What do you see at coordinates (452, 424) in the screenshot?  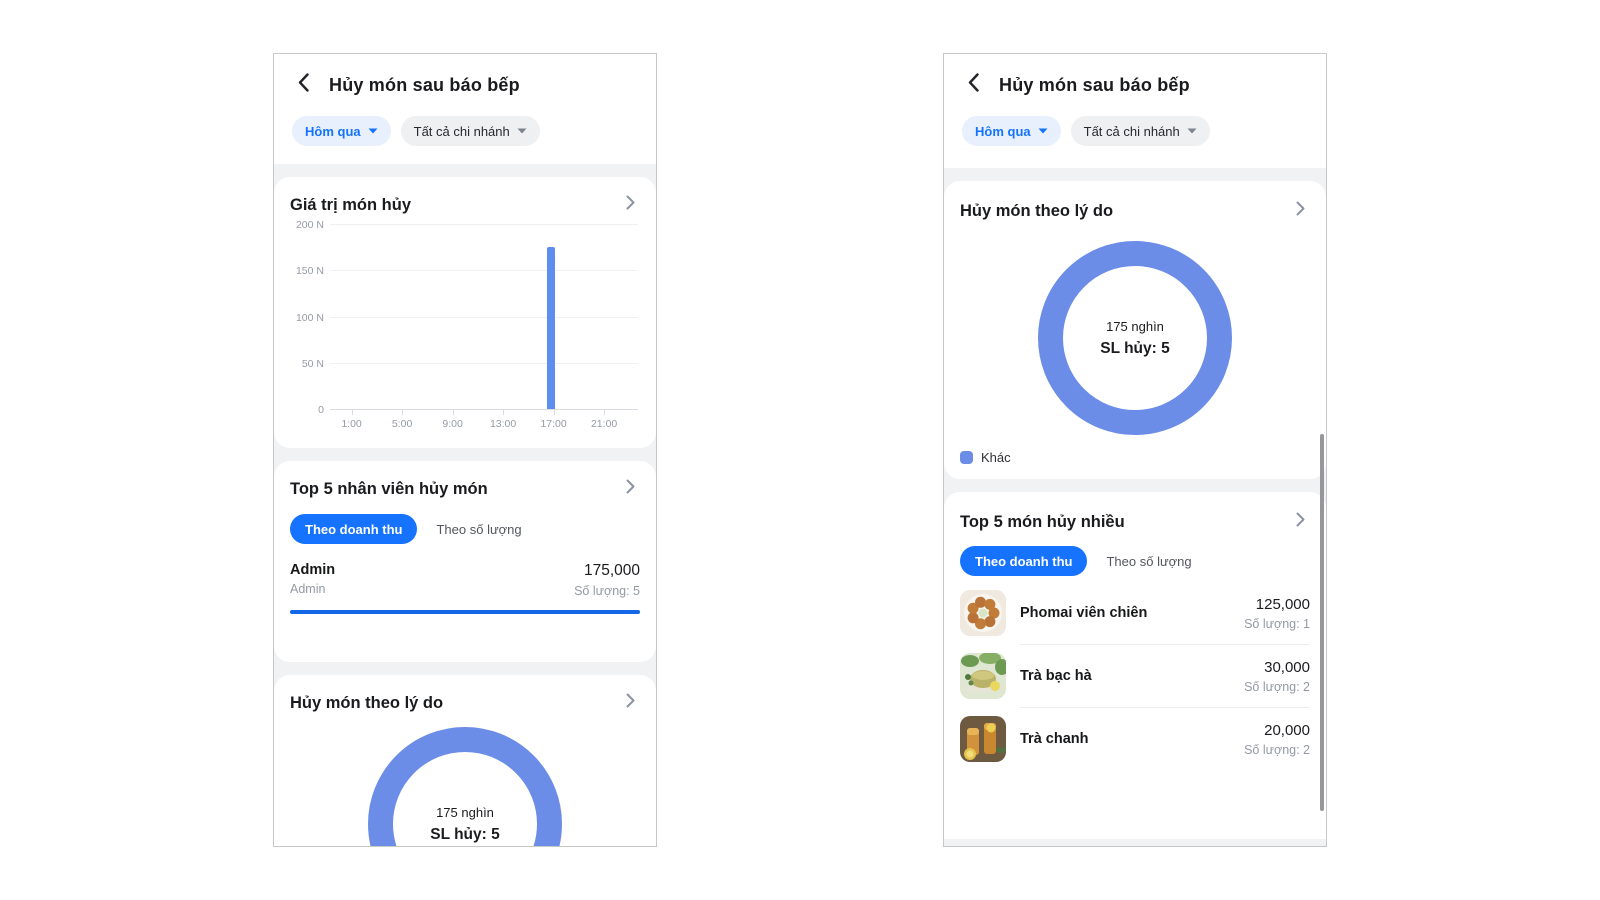 I see `x-axis-label: 9:00` at bounding box center [452, 424].